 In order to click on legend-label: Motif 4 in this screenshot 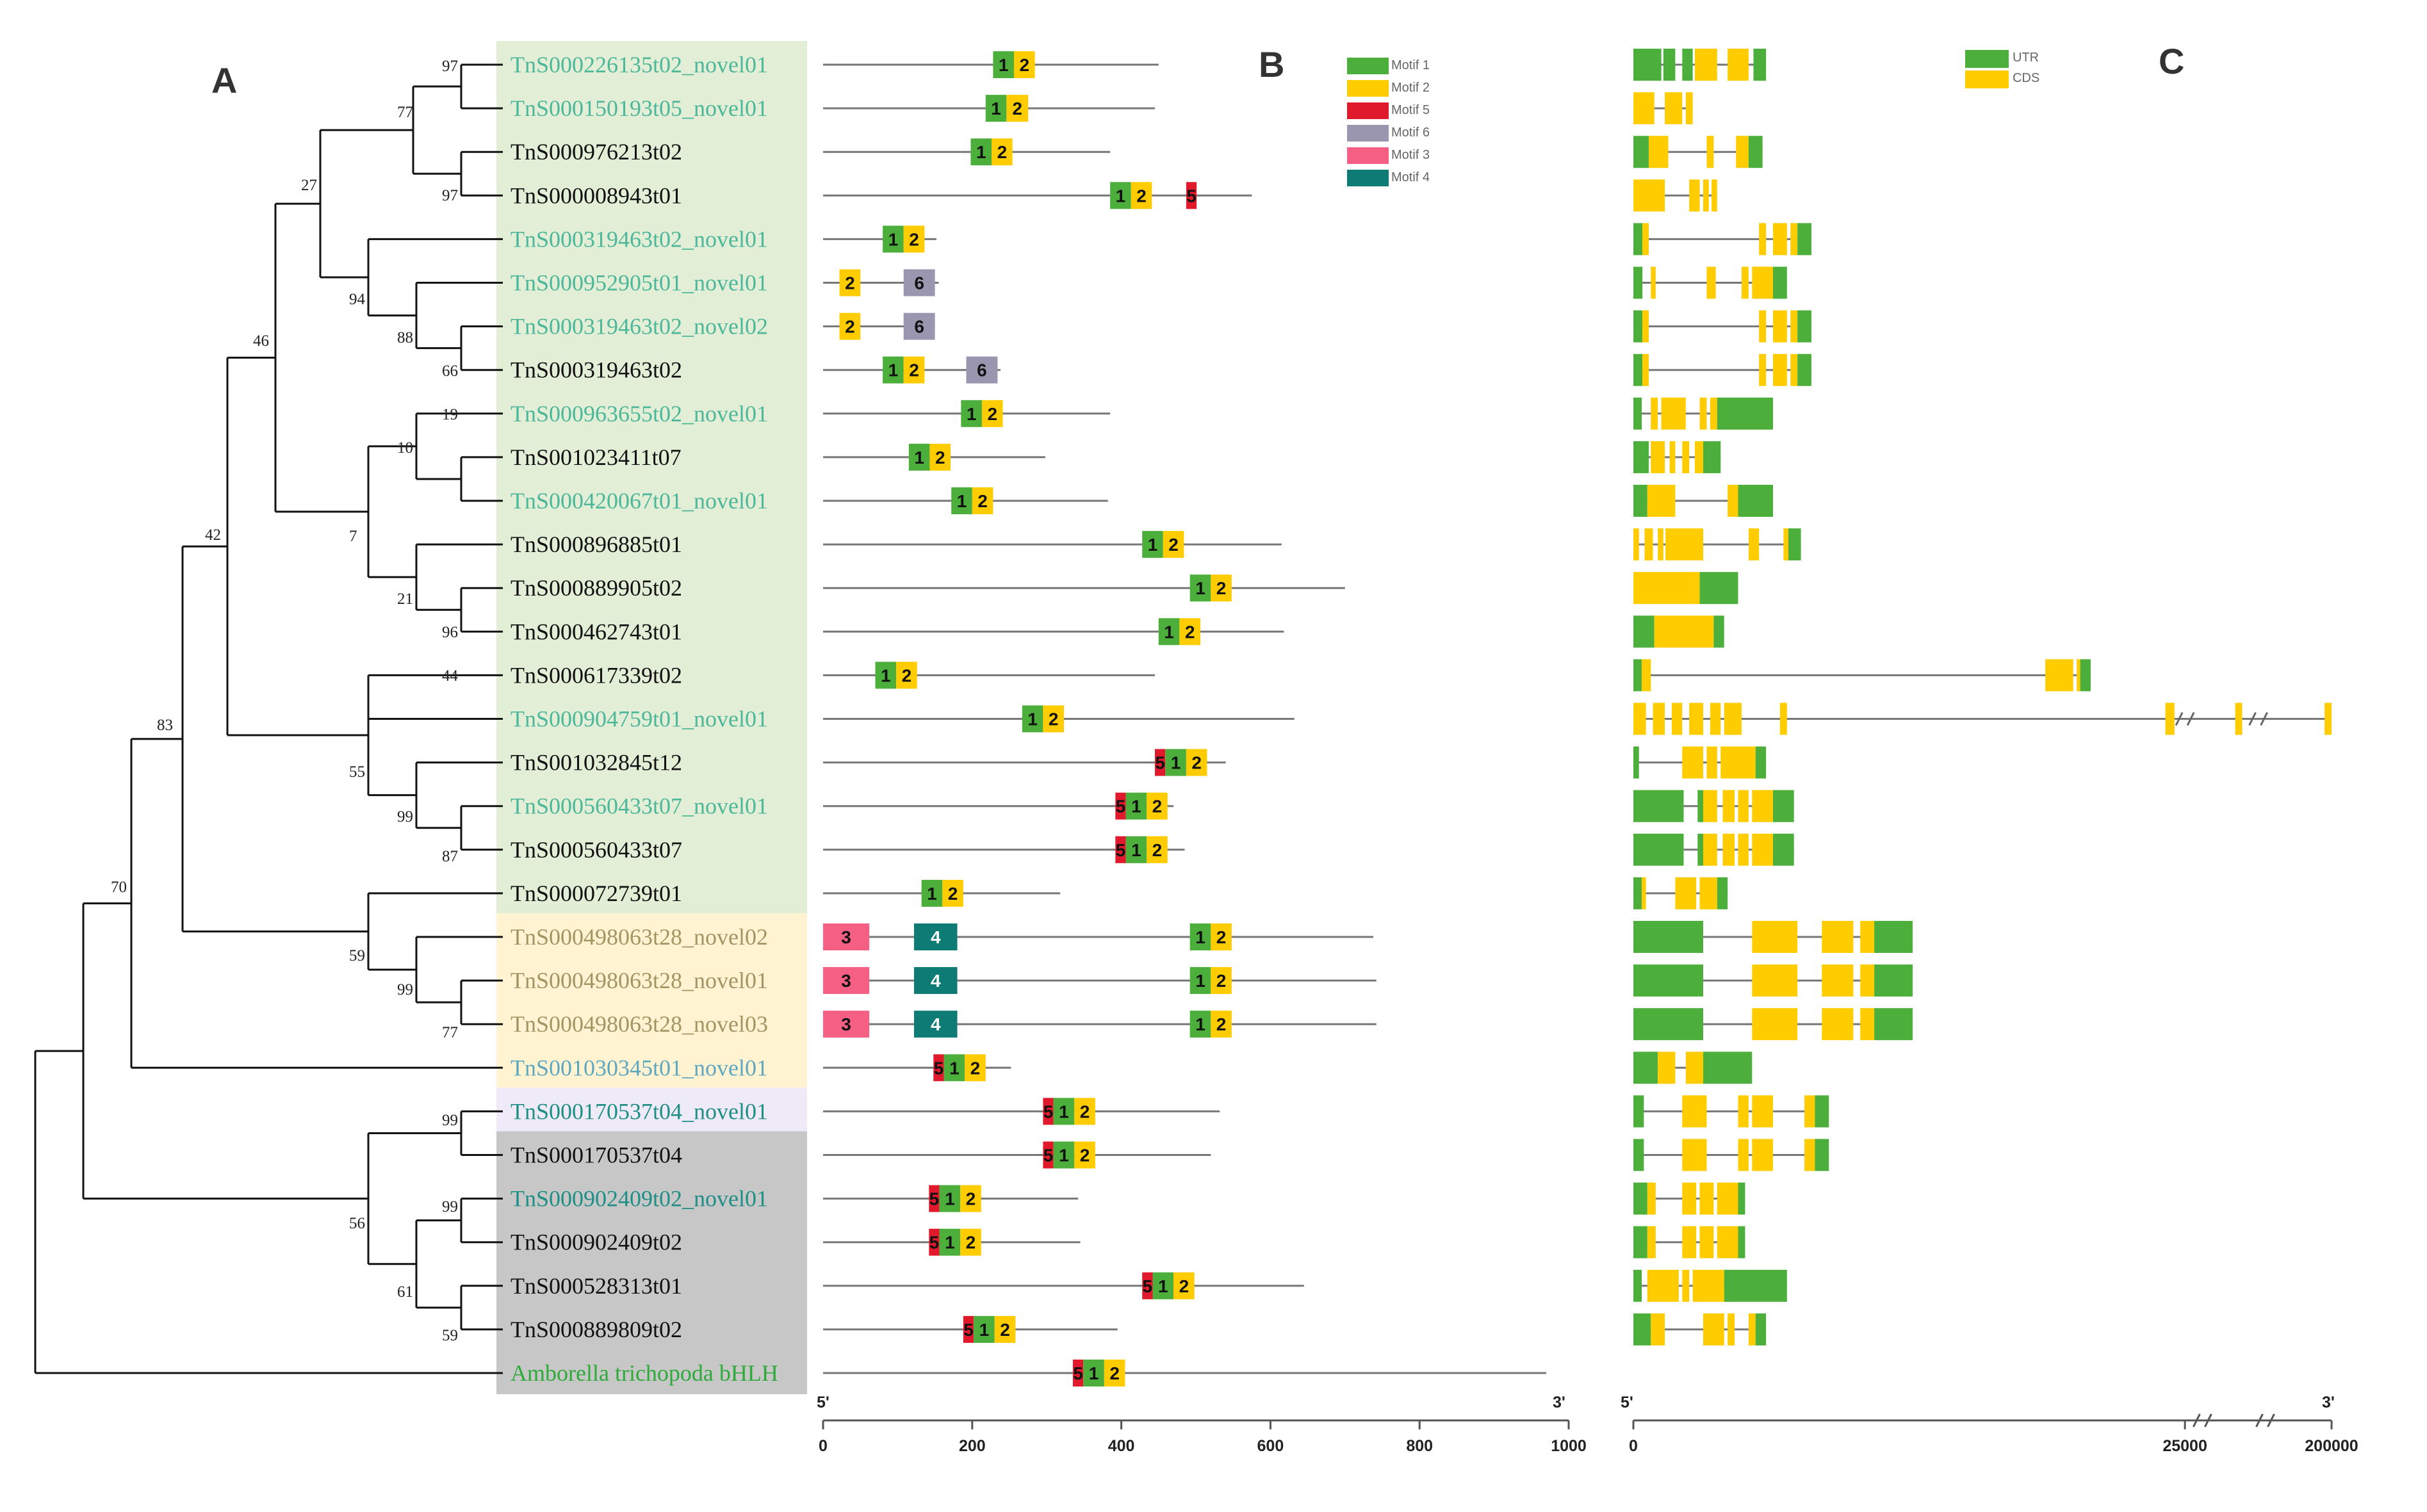, I will do `click(1410, 177)`.